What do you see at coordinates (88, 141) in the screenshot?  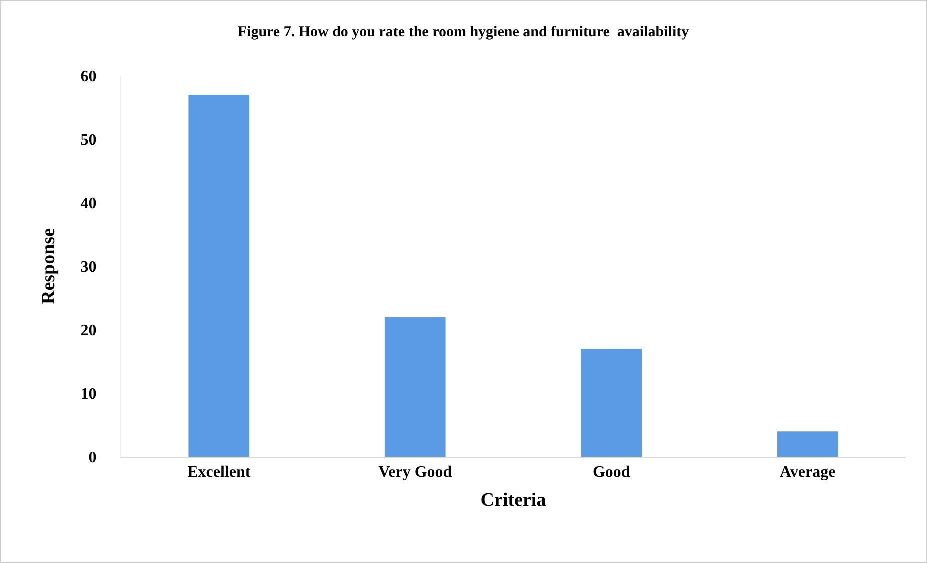 I see `y-tick-label: 50` at bounding box center [88, 141].